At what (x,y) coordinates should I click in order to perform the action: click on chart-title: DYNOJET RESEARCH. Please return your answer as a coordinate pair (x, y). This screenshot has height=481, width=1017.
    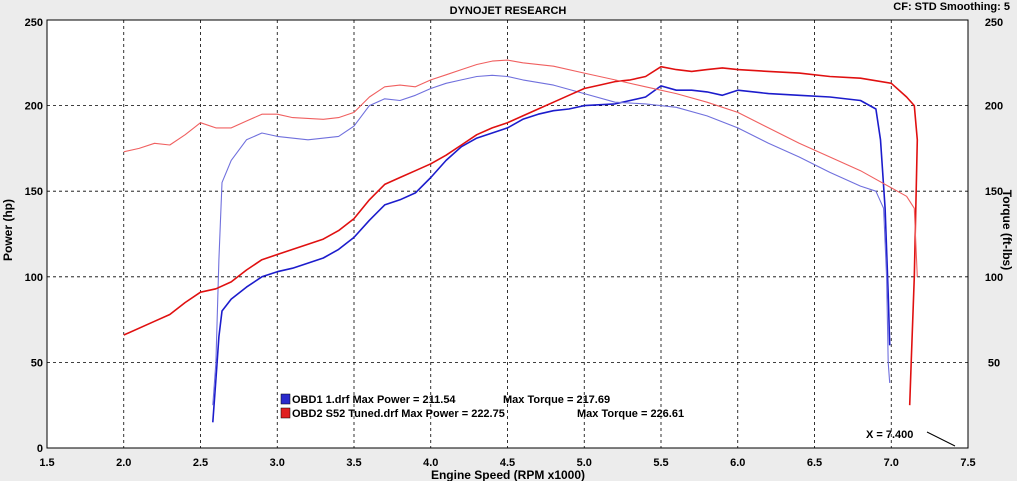
    Looking at the image, I should click on (508, 11).